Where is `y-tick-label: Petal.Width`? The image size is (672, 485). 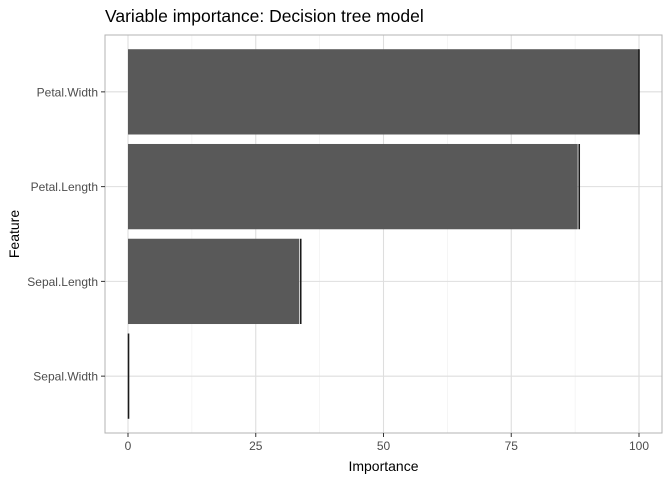
y-tick-label: Petal.Width is located at coordinates (67, 92).